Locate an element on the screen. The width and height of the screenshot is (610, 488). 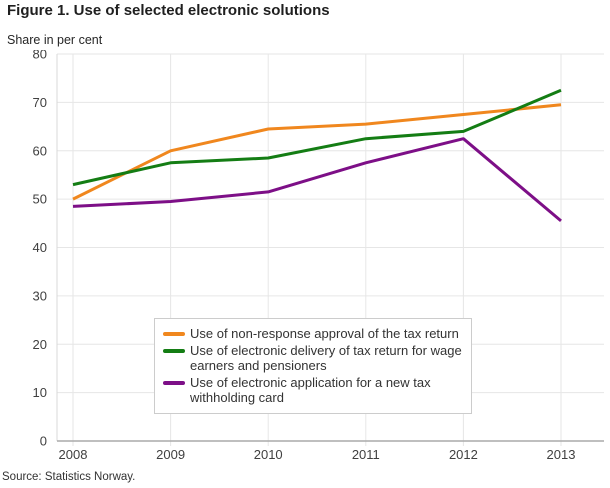
y-tick-label: 60 is located at coordinates (40, 150).